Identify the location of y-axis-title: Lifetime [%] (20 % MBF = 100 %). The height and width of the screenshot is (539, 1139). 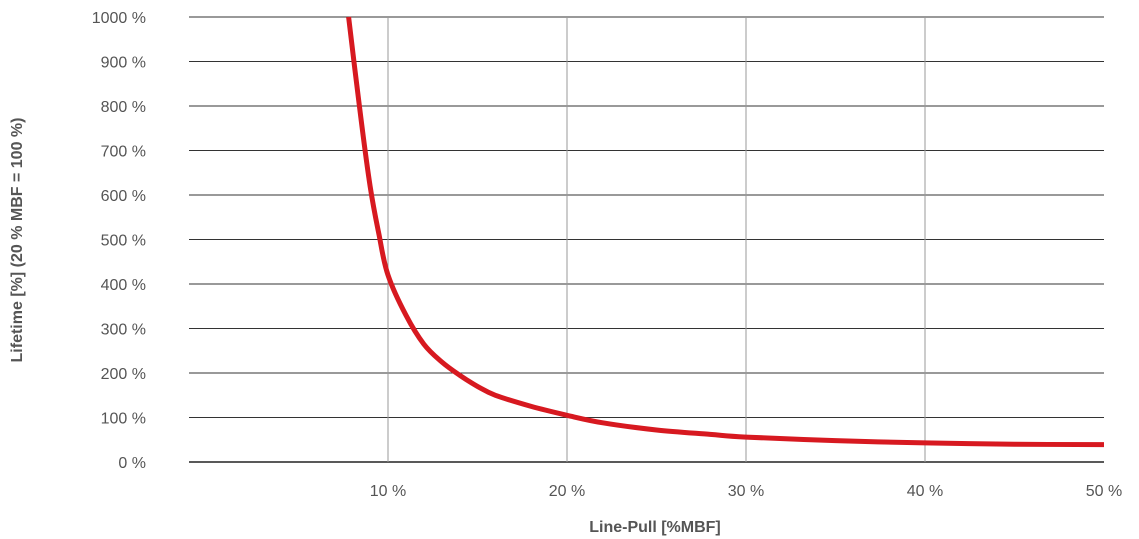
(17, 240).